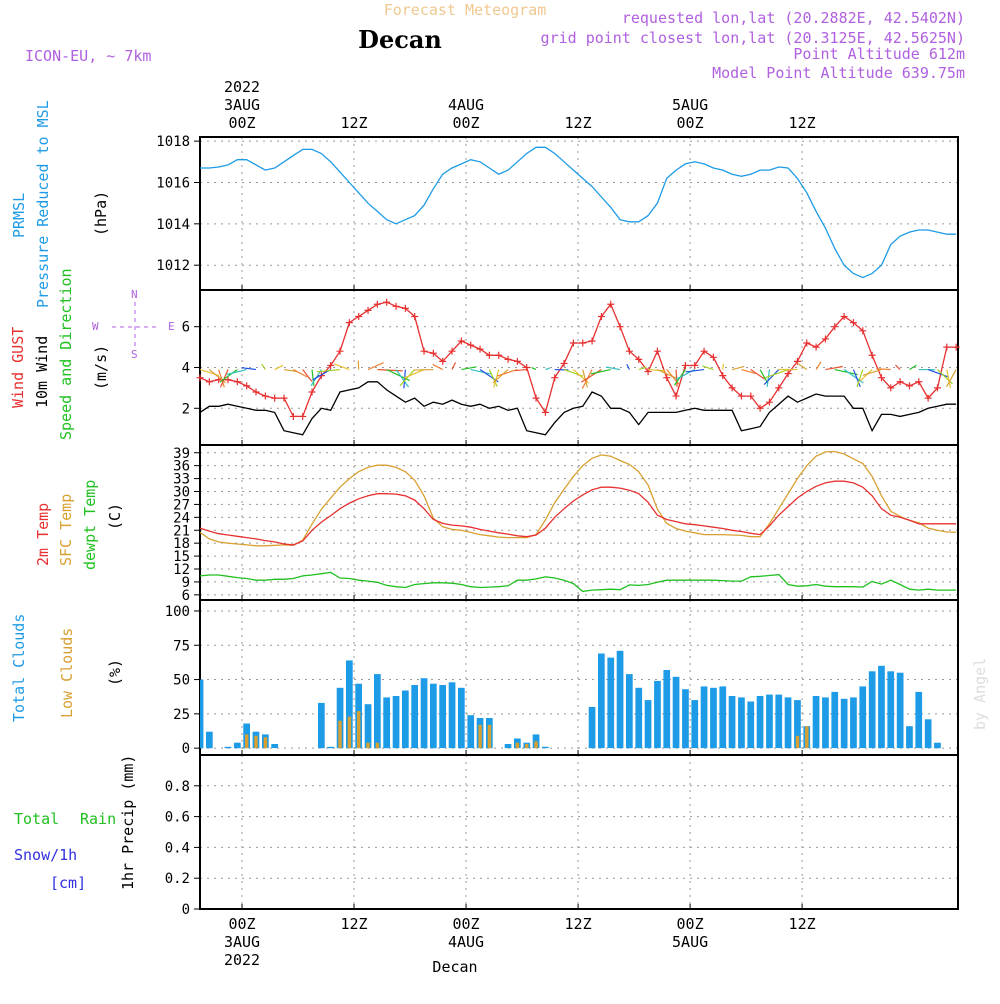  What do you see at coordinates (115, 672) in the screenshot?
I see `cloud-unit: (%)` at bounding box center [115, 672].